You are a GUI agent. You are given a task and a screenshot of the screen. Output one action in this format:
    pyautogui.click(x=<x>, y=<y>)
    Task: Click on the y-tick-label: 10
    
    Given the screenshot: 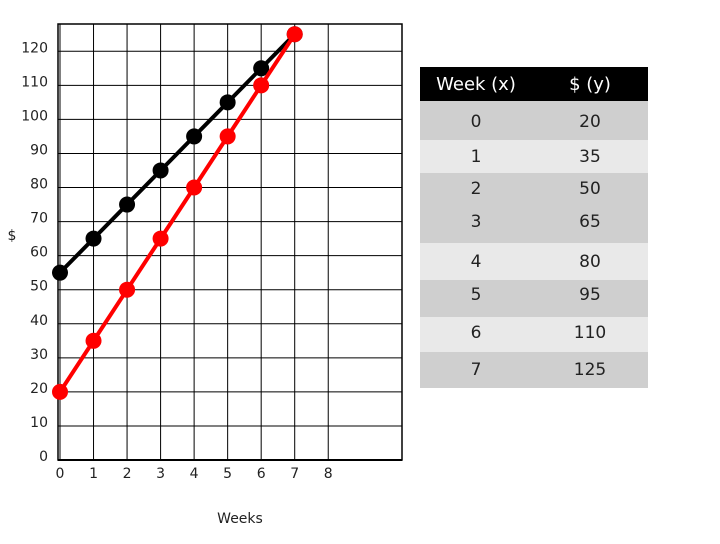 What is the action you would take?
    pyautogui.click(x=39, y=423)
    